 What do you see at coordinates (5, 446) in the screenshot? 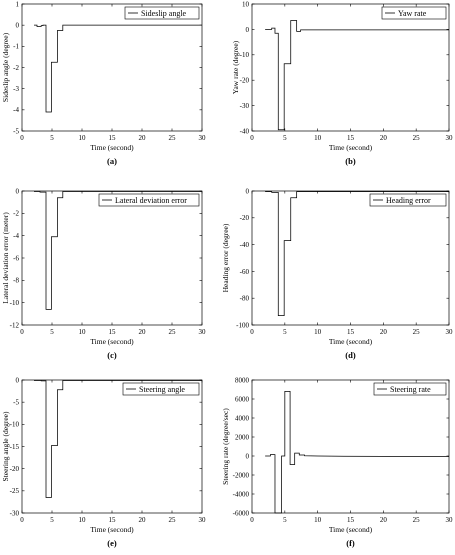
I see `y-axis-label: Steering angle (degree)` at bounding box center [5, 446].